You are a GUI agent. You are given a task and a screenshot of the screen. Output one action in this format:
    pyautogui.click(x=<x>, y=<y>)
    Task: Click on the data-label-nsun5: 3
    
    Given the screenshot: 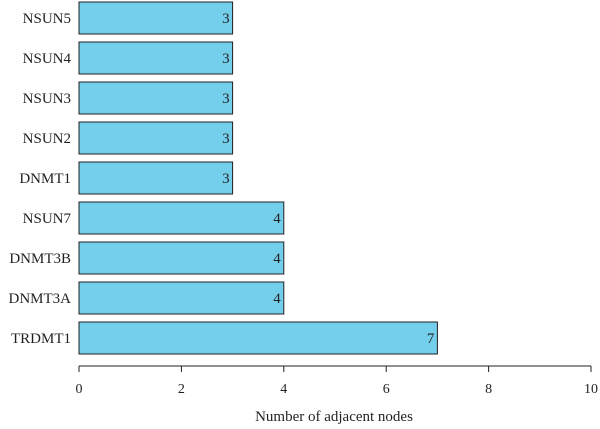 What is the action you would take?
    pyautogui.click(x=226, y=19)
    